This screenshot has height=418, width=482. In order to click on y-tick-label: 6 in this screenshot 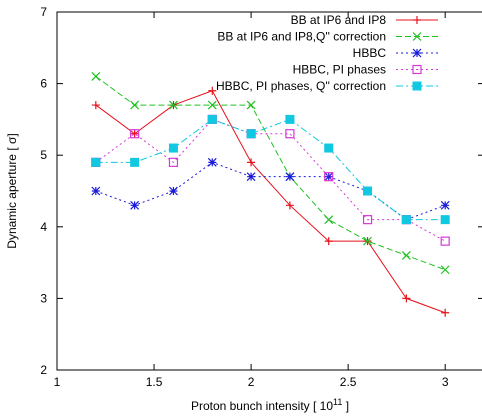, I will do `click(43, 84)`.